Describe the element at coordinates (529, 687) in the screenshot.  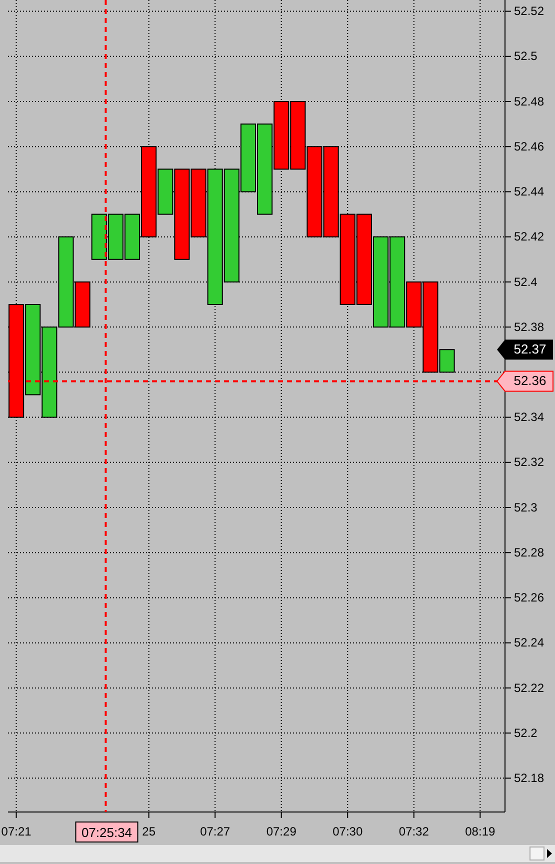
I see `y-tick-label: 52.22` at that location.